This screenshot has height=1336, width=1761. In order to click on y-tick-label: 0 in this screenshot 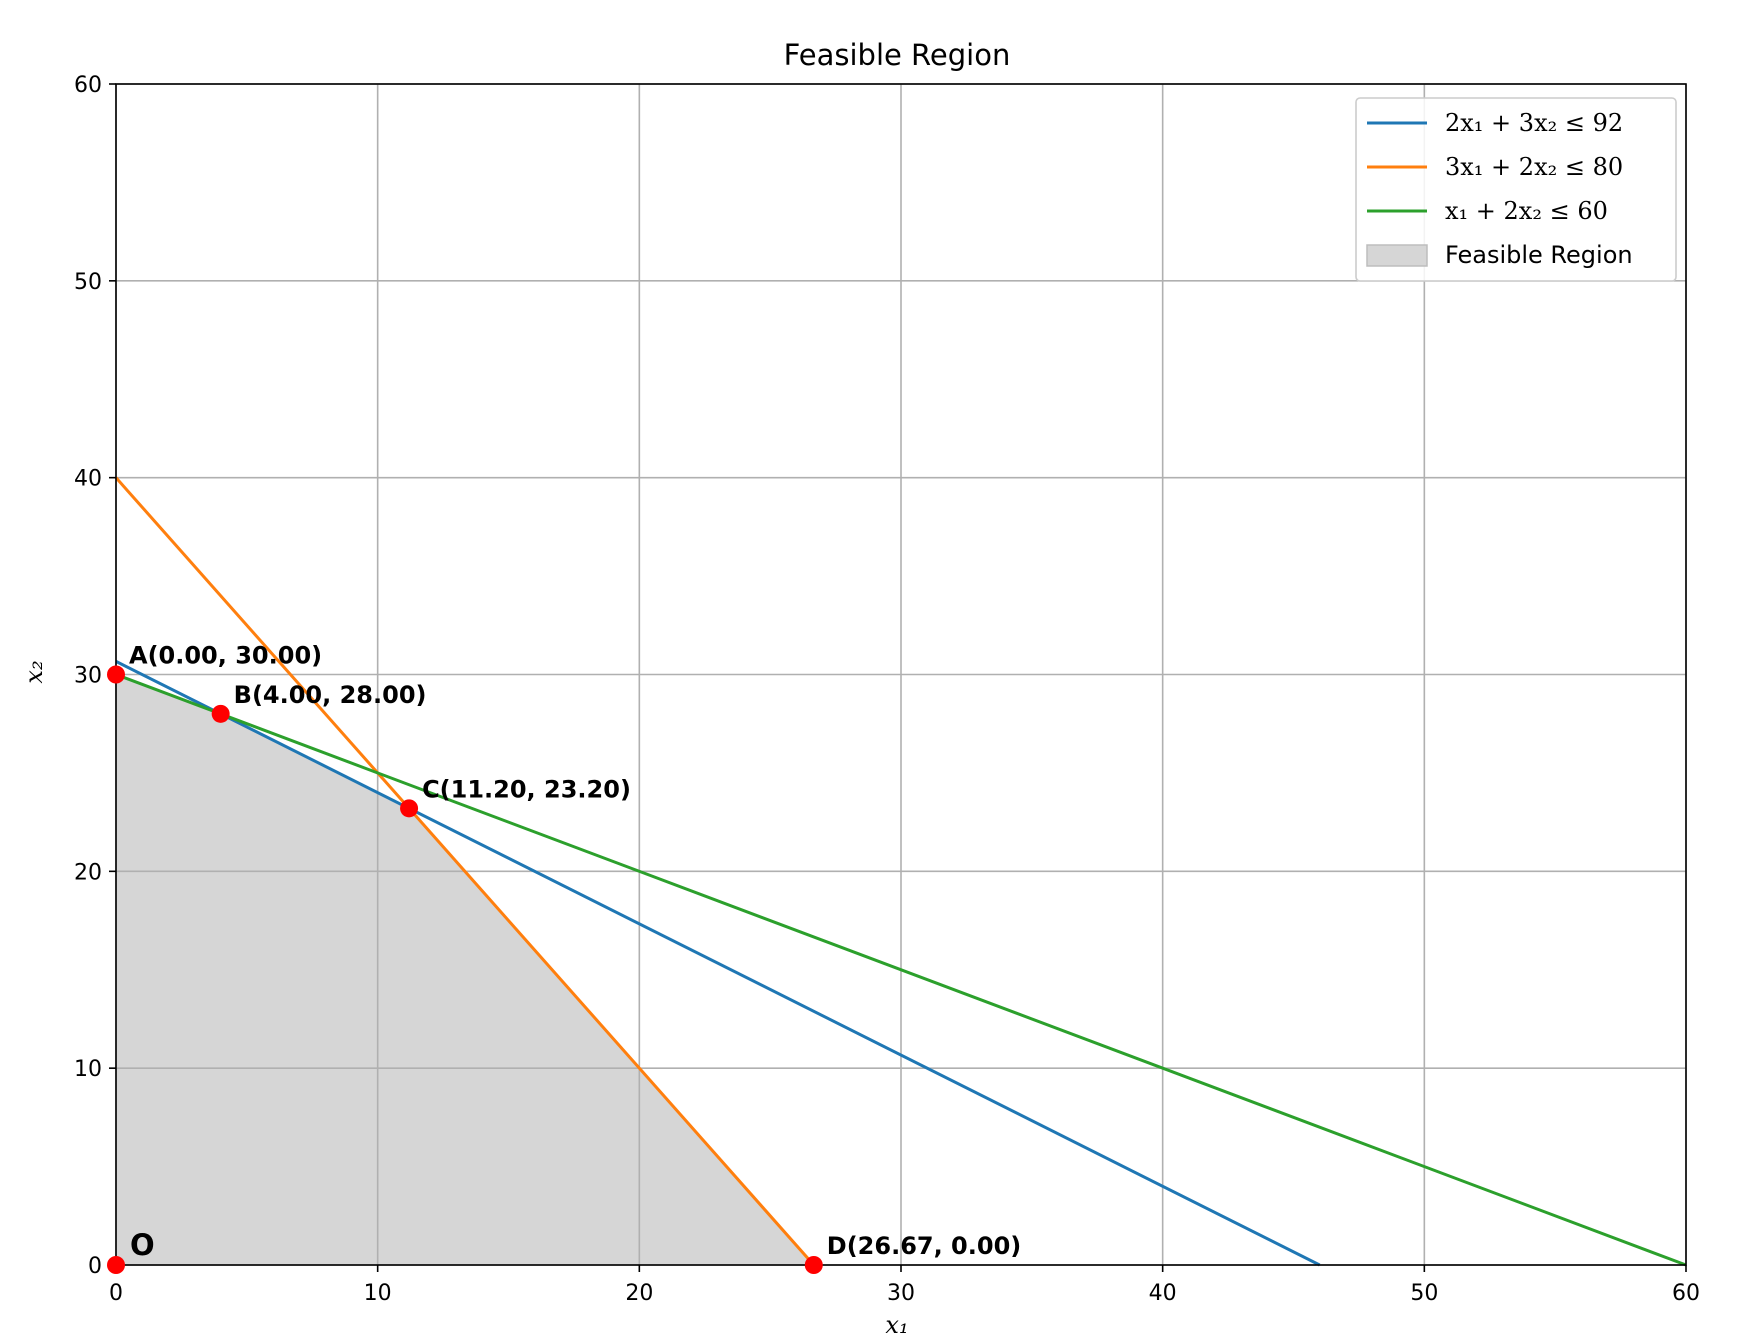, I will do `click(95, 1266)`.